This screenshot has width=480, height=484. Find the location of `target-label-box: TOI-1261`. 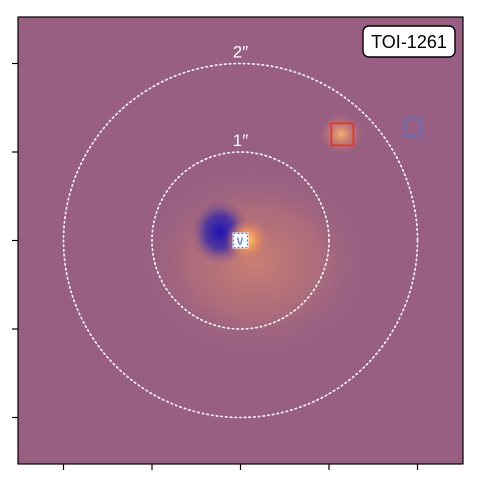

target-label-box: TOI-1261 is located at coordinates (409, 41).